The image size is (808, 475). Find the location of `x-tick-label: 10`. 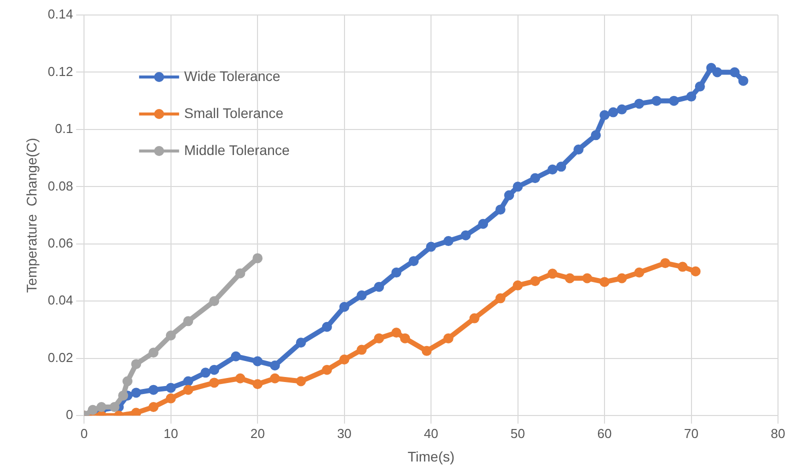

x-tick-label: 10 is located at coordinates (171, 433).